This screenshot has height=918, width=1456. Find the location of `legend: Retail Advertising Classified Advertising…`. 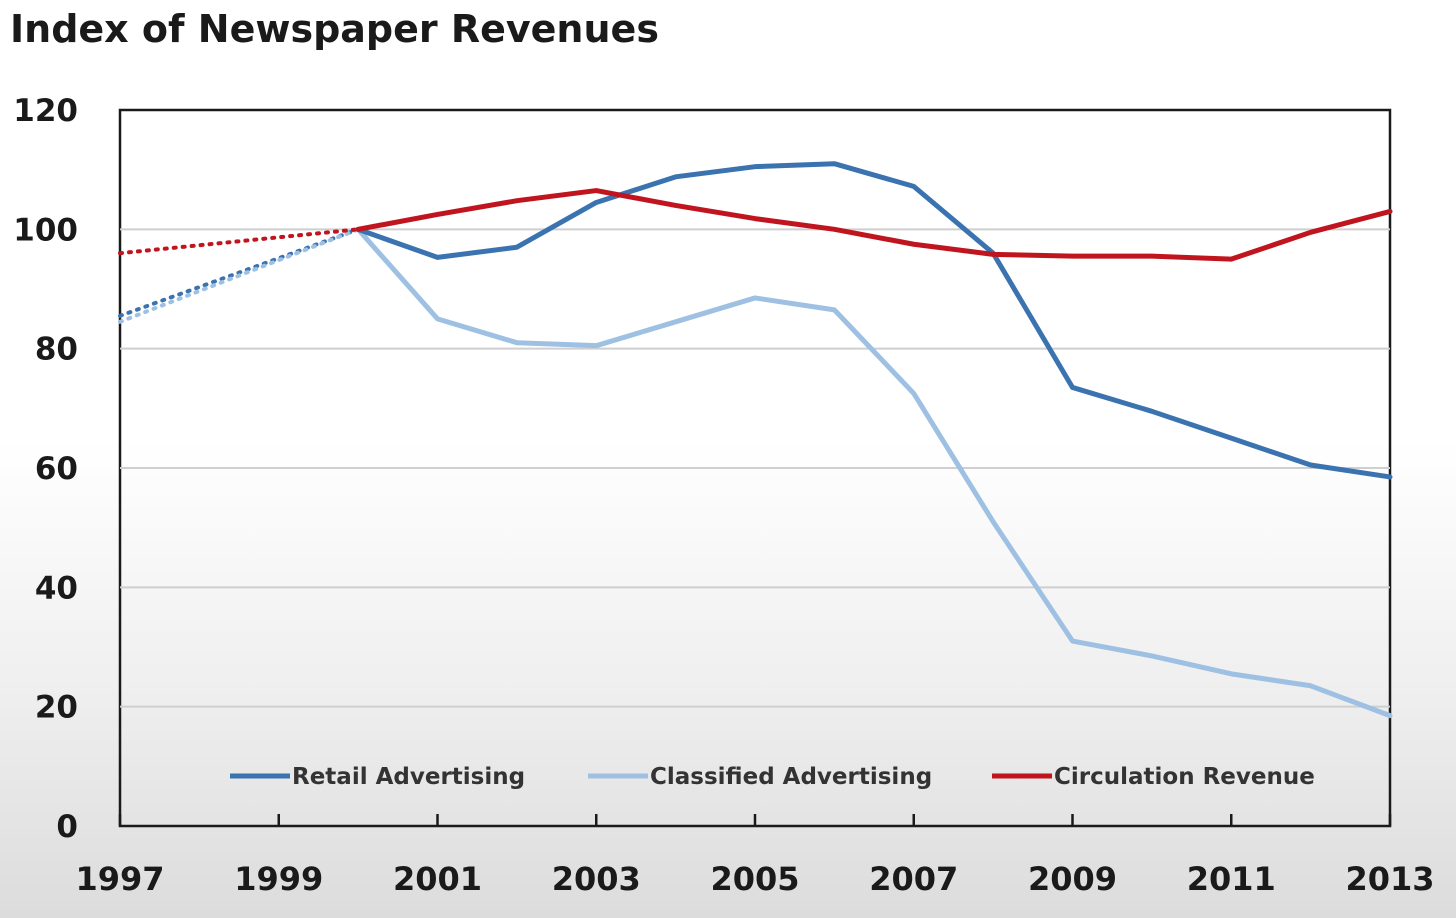

legend: Retail Advertising Classified Advertising… is located at coordinates (772, 777).